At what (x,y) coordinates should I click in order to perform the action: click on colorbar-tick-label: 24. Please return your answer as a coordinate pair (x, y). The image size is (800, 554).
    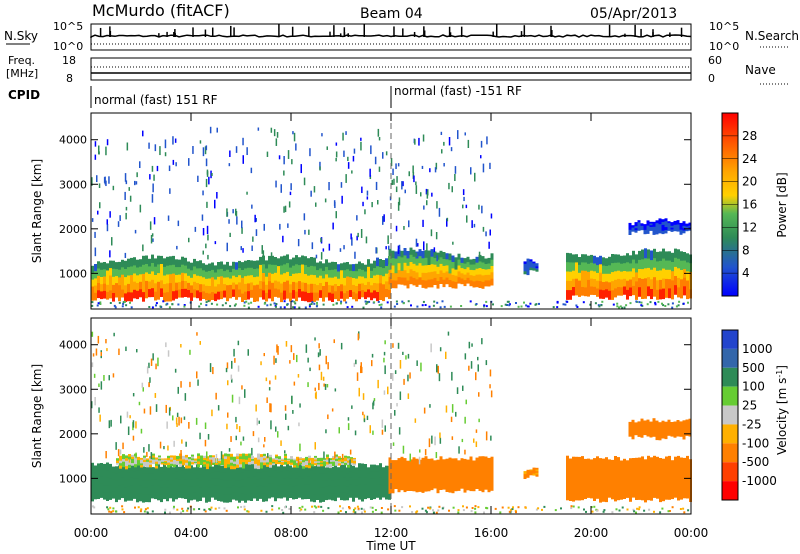
    Looking at the image, I should click on (749, 159).